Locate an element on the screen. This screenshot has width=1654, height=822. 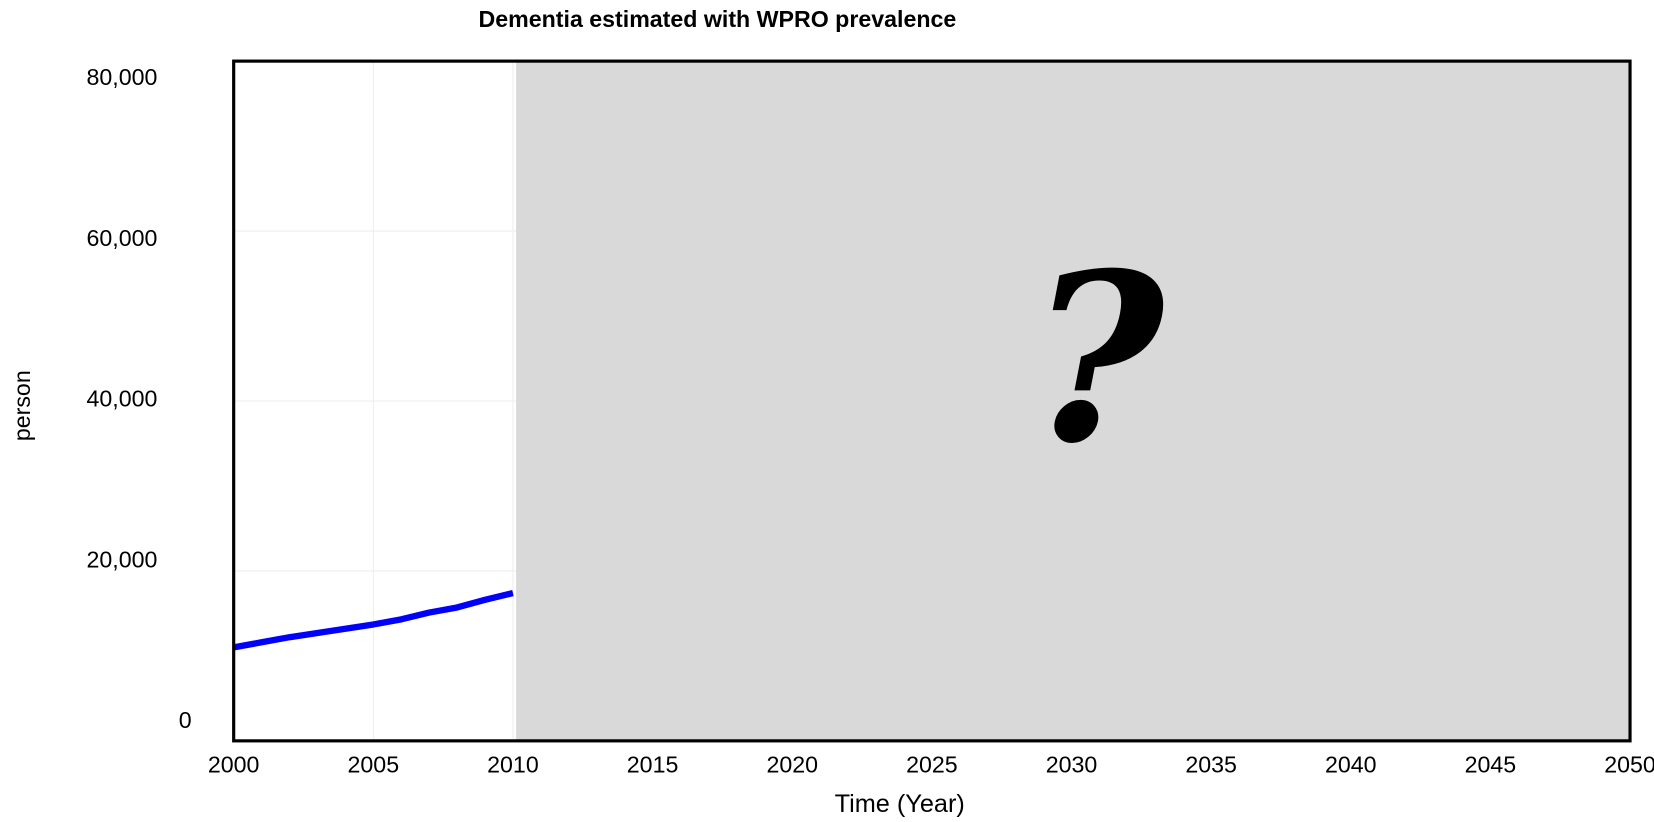
x-tick-label: 2010 is located at coordinates (513, 764).